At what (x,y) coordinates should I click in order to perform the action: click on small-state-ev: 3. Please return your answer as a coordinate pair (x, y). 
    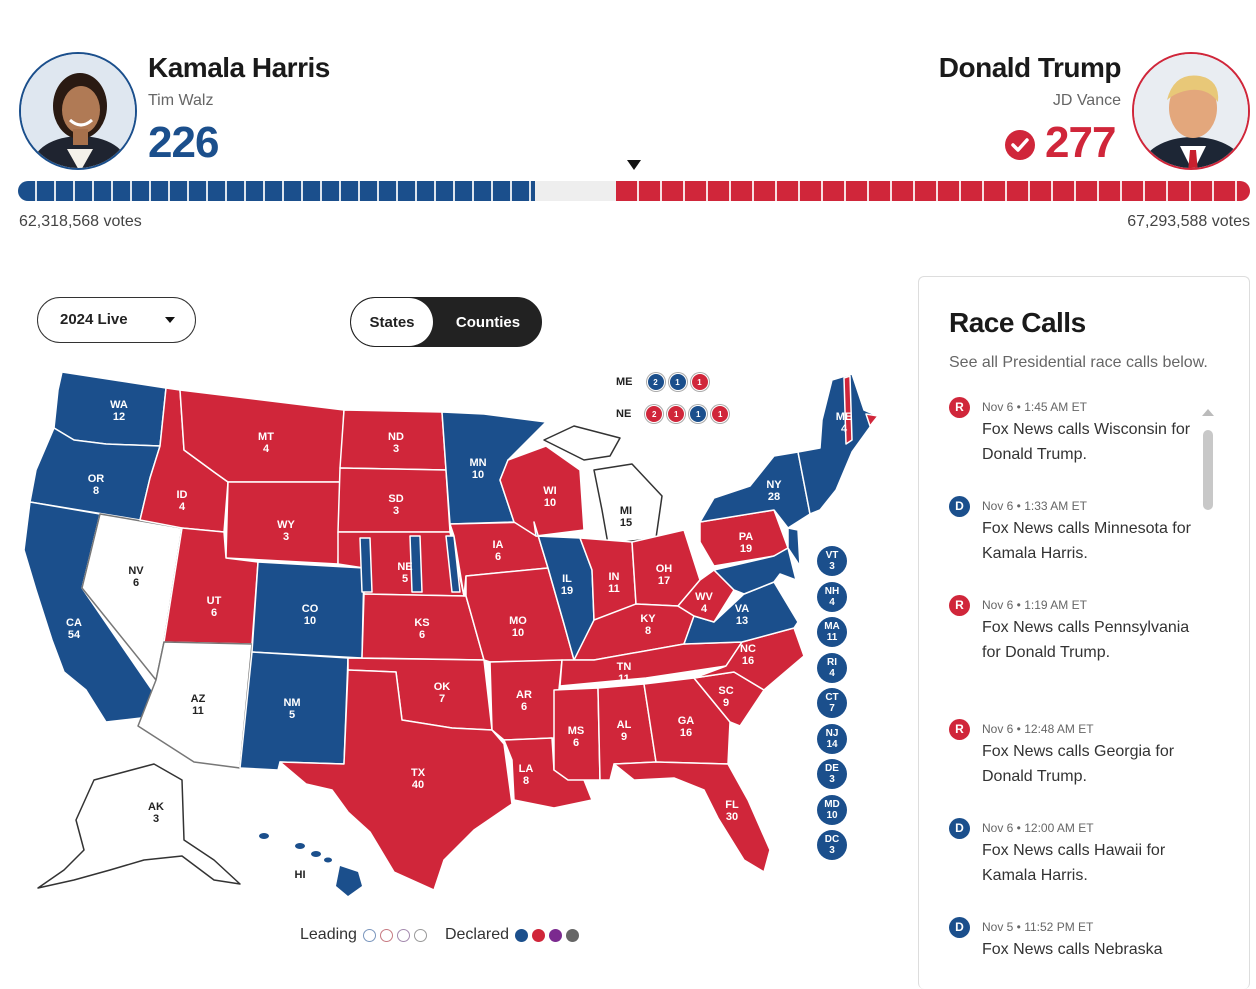
    Looking at the image, I should click on (832, 779).